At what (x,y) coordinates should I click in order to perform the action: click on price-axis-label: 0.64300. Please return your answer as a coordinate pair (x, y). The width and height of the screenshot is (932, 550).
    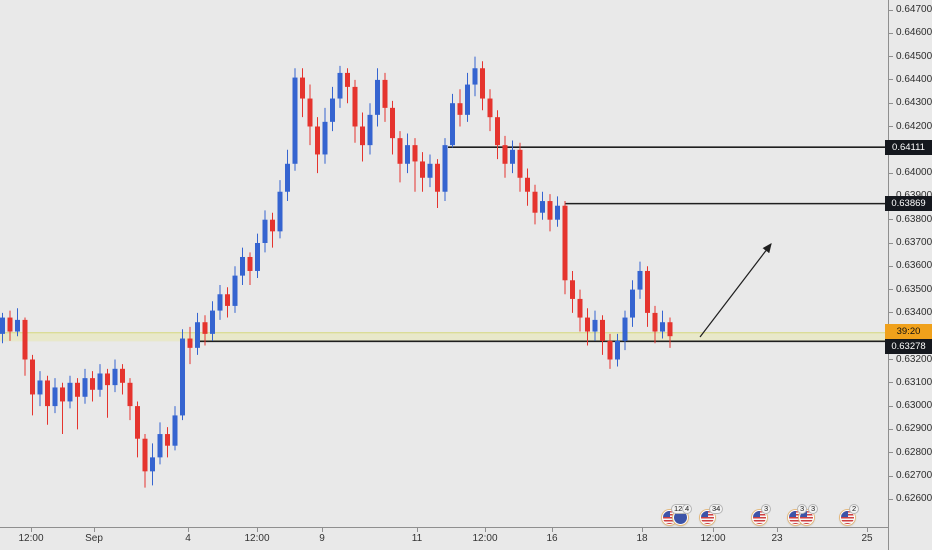
    Looking at the image, I should click on (914, 103).